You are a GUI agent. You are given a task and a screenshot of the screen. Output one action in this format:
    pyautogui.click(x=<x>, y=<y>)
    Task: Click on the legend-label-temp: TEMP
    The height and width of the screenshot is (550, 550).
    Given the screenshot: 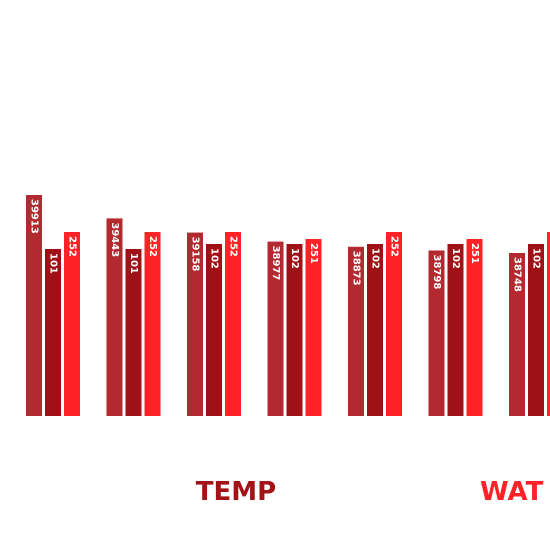 What is the action you would take?
    pyautogui.click(x=236, y=492)
    